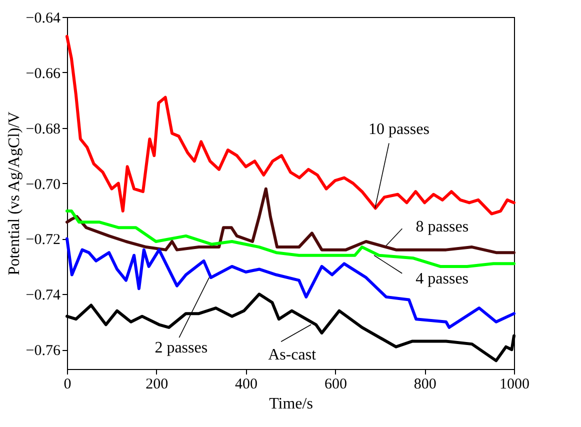  Describe the element at coordinates (442, 227) in the screenshot. I see `annotation: 8 passes` at that location.